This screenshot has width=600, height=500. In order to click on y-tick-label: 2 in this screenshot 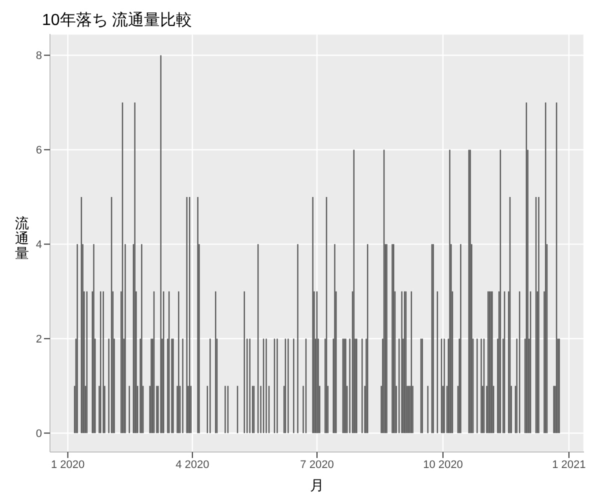, I will do `click(39, 340)`.